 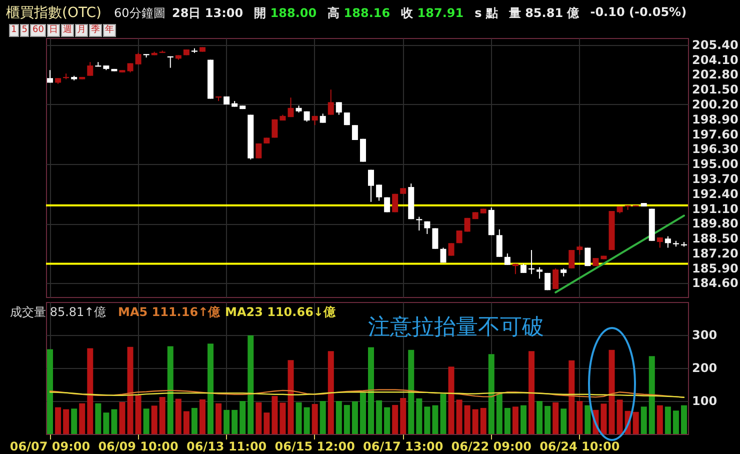 What do you see at coordinates (715, 75) in the screenshot?
I see `y-tick-label: 202.80` at bounding box center [715, 75].